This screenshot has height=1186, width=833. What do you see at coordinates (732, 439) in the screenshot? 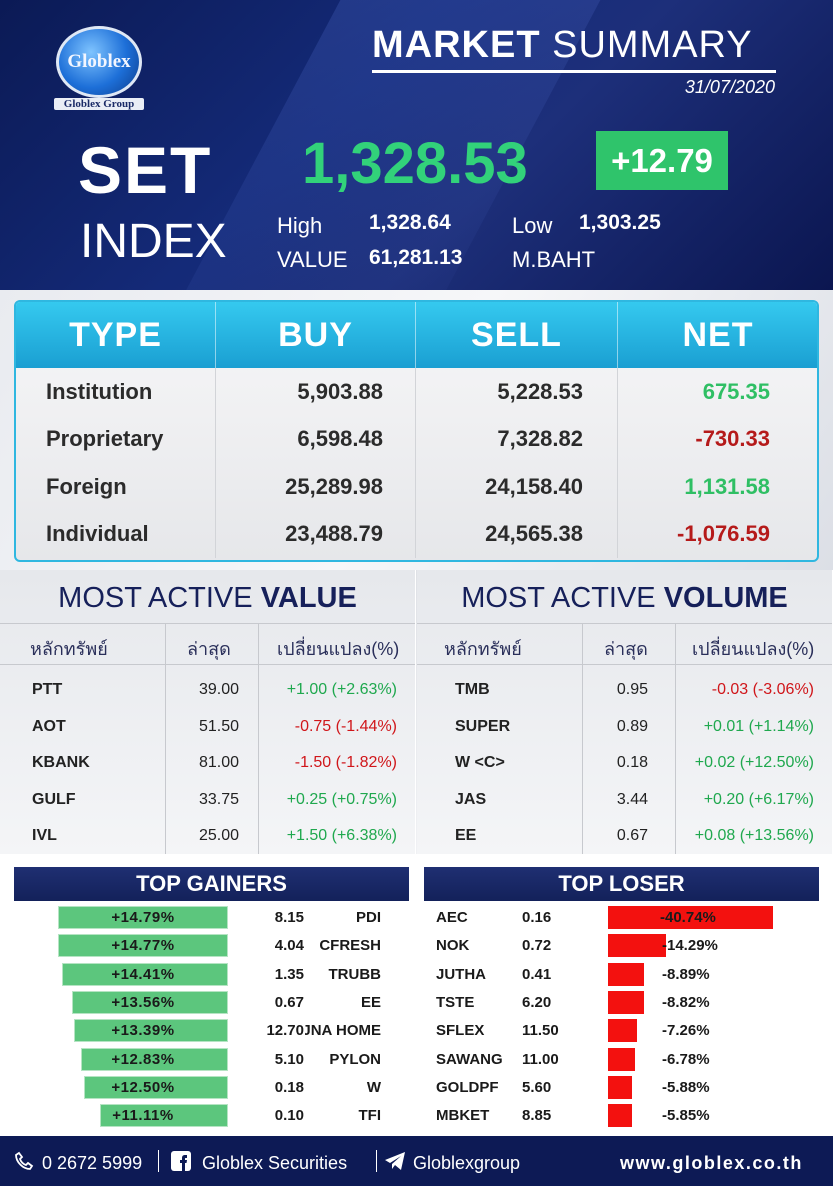
I see `row-net: -730.33` at bounding box center [732, 439].